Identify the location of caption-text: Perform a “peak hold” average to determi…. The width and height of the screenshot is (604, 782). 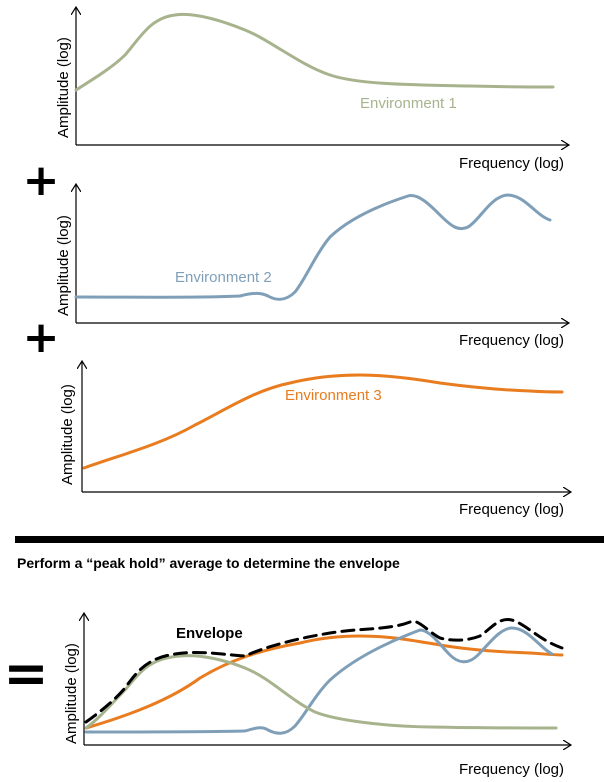
(208, 563).